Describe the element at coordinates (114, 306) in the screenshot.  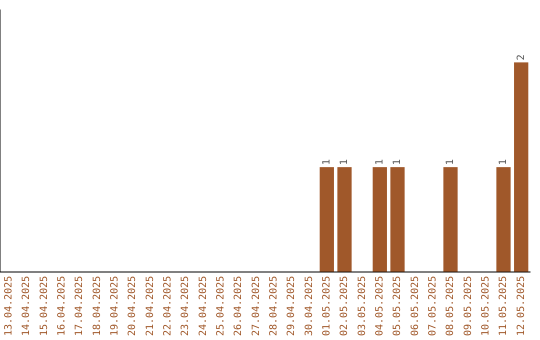
I see `x-tick-label: 19.04.2025` at that location.